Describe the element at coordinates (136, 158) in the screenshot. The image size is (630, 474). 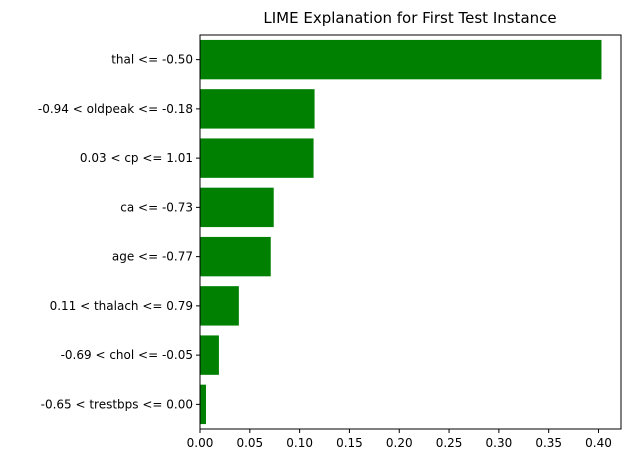
I see `y-tick-label: 0.03 < cp <= 1.01` at that location.